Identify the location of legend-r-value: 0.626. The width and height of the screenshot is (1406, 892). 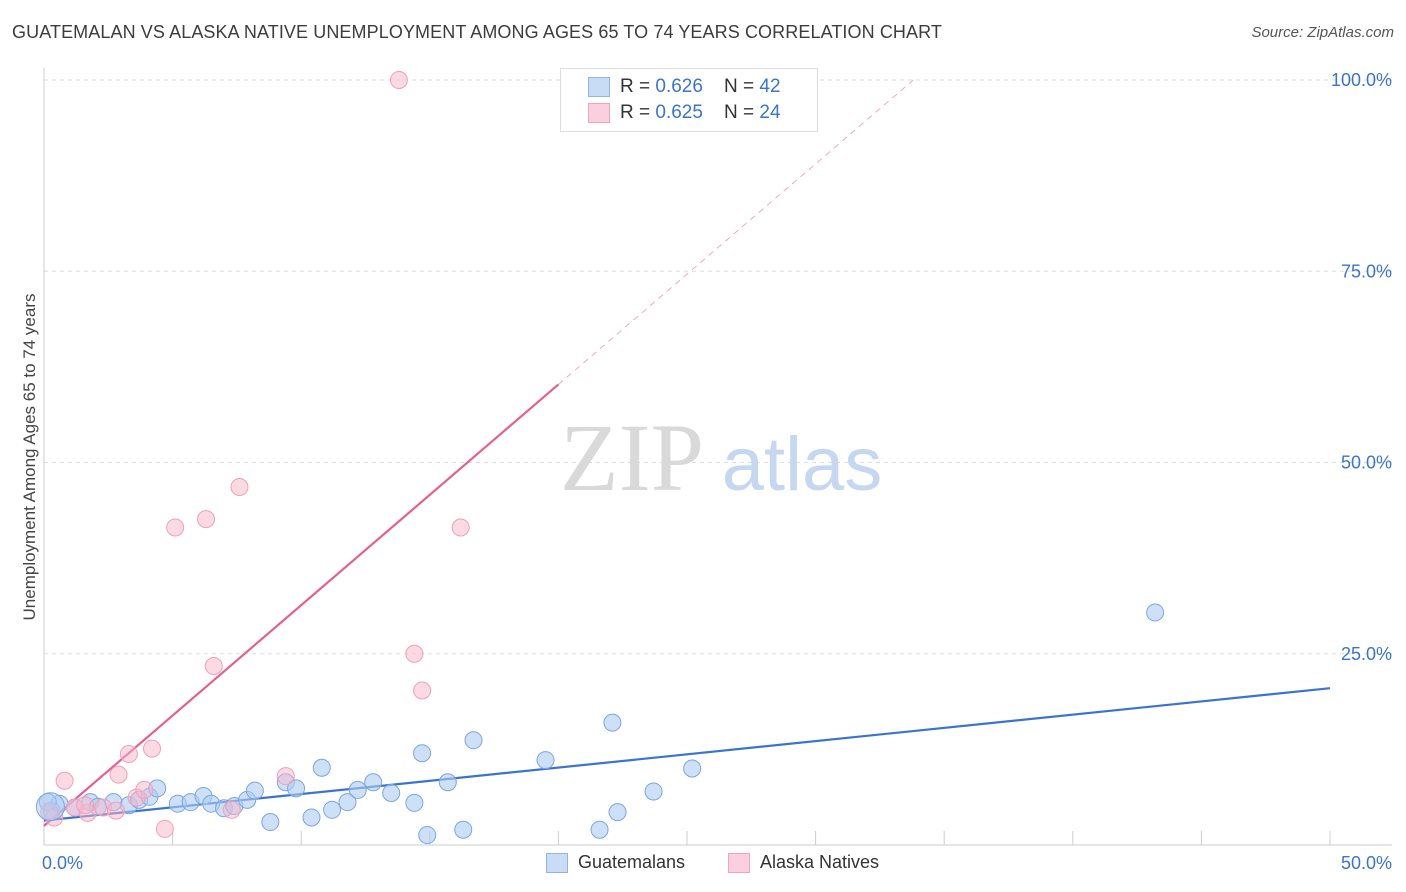
(679, 86).